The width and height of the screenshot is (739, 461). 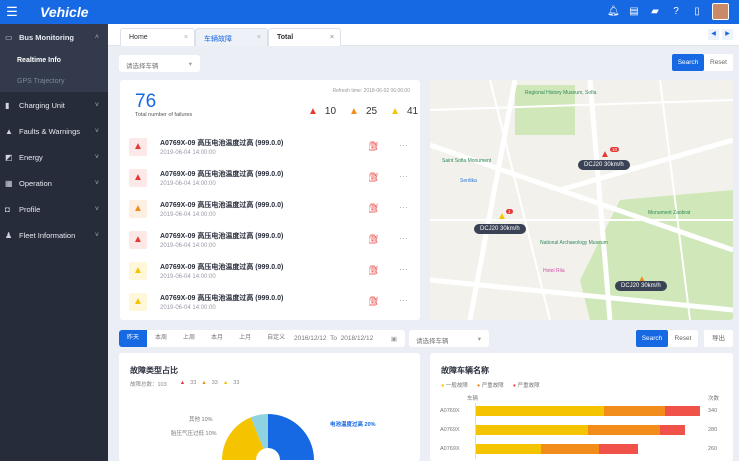 What do you see at coordinates (245, 338) in the screenshot?
I see `period-last-month: 上月` at bounding box center [245, 338].